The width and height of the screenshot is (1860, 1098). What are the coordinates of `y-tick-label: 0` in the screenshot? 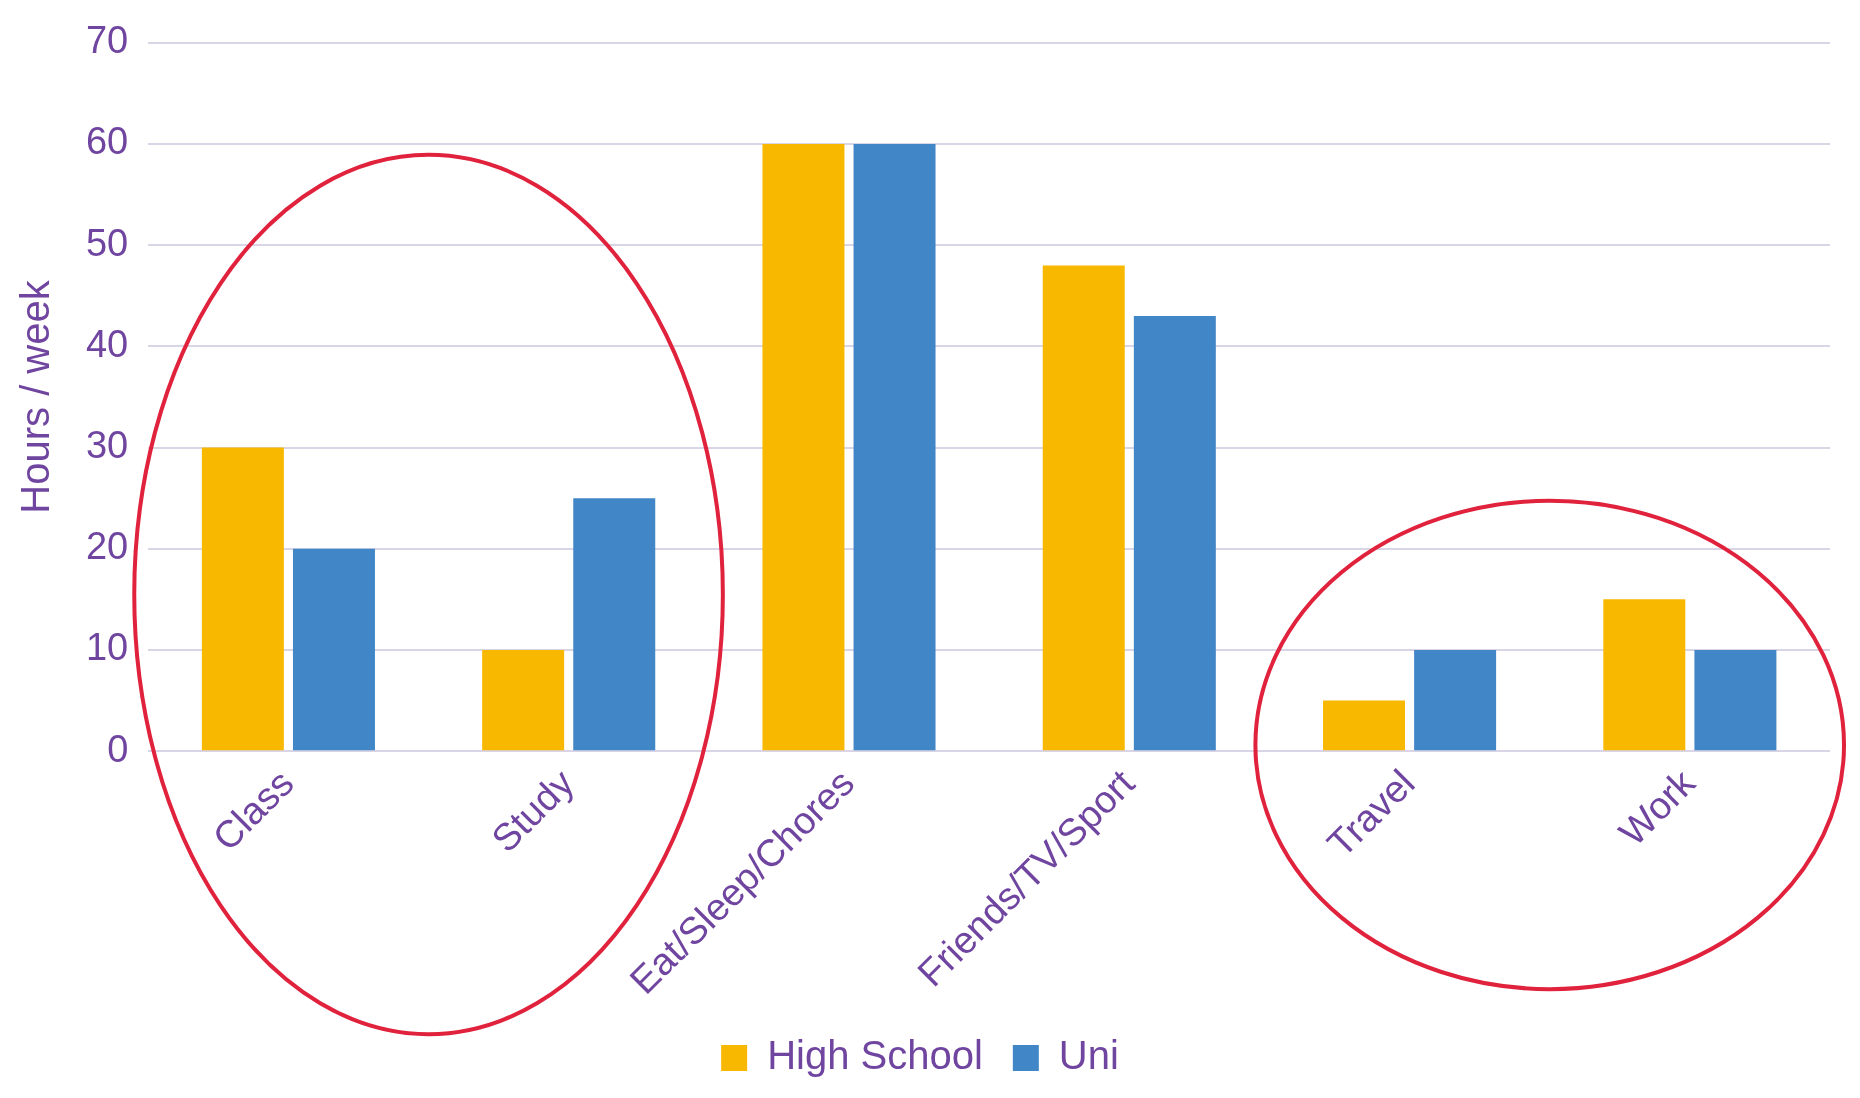 It's located at (118, 748).